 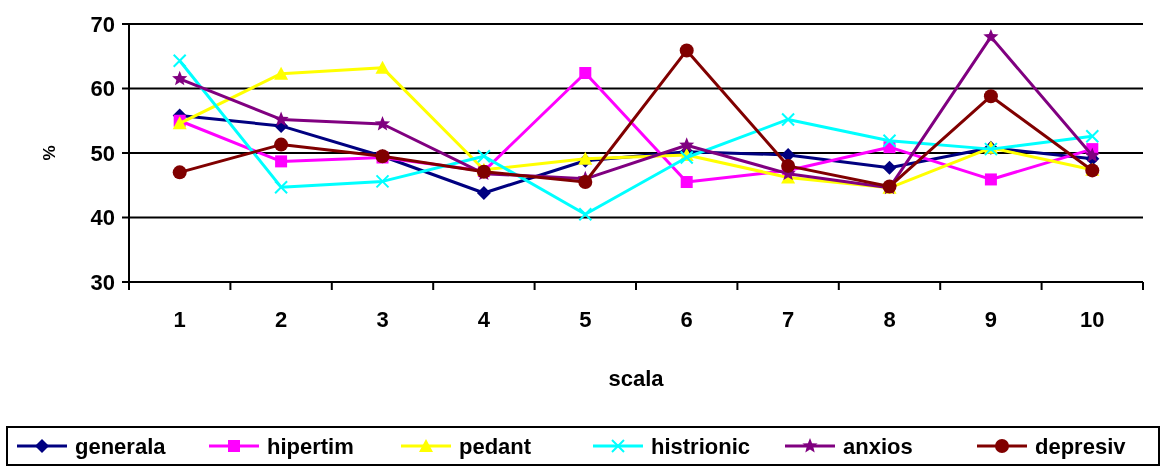 What do you see at coordinates (102, 89) in the screenshot?
I see `y-tick-label: 60` at bounding box center [102, 89].